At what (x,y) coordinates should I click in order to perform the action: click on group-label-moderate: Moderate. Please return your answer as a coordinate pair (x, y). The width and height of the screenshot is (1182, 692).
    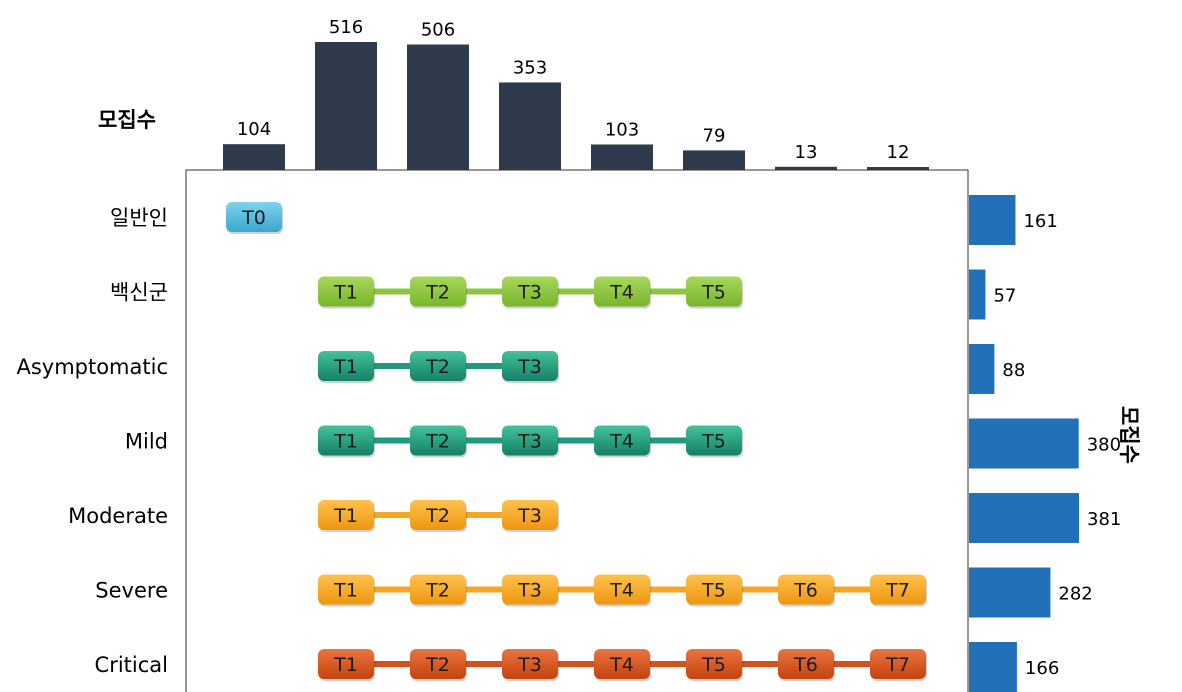
    Looking at the image, I should click on (118, 516).